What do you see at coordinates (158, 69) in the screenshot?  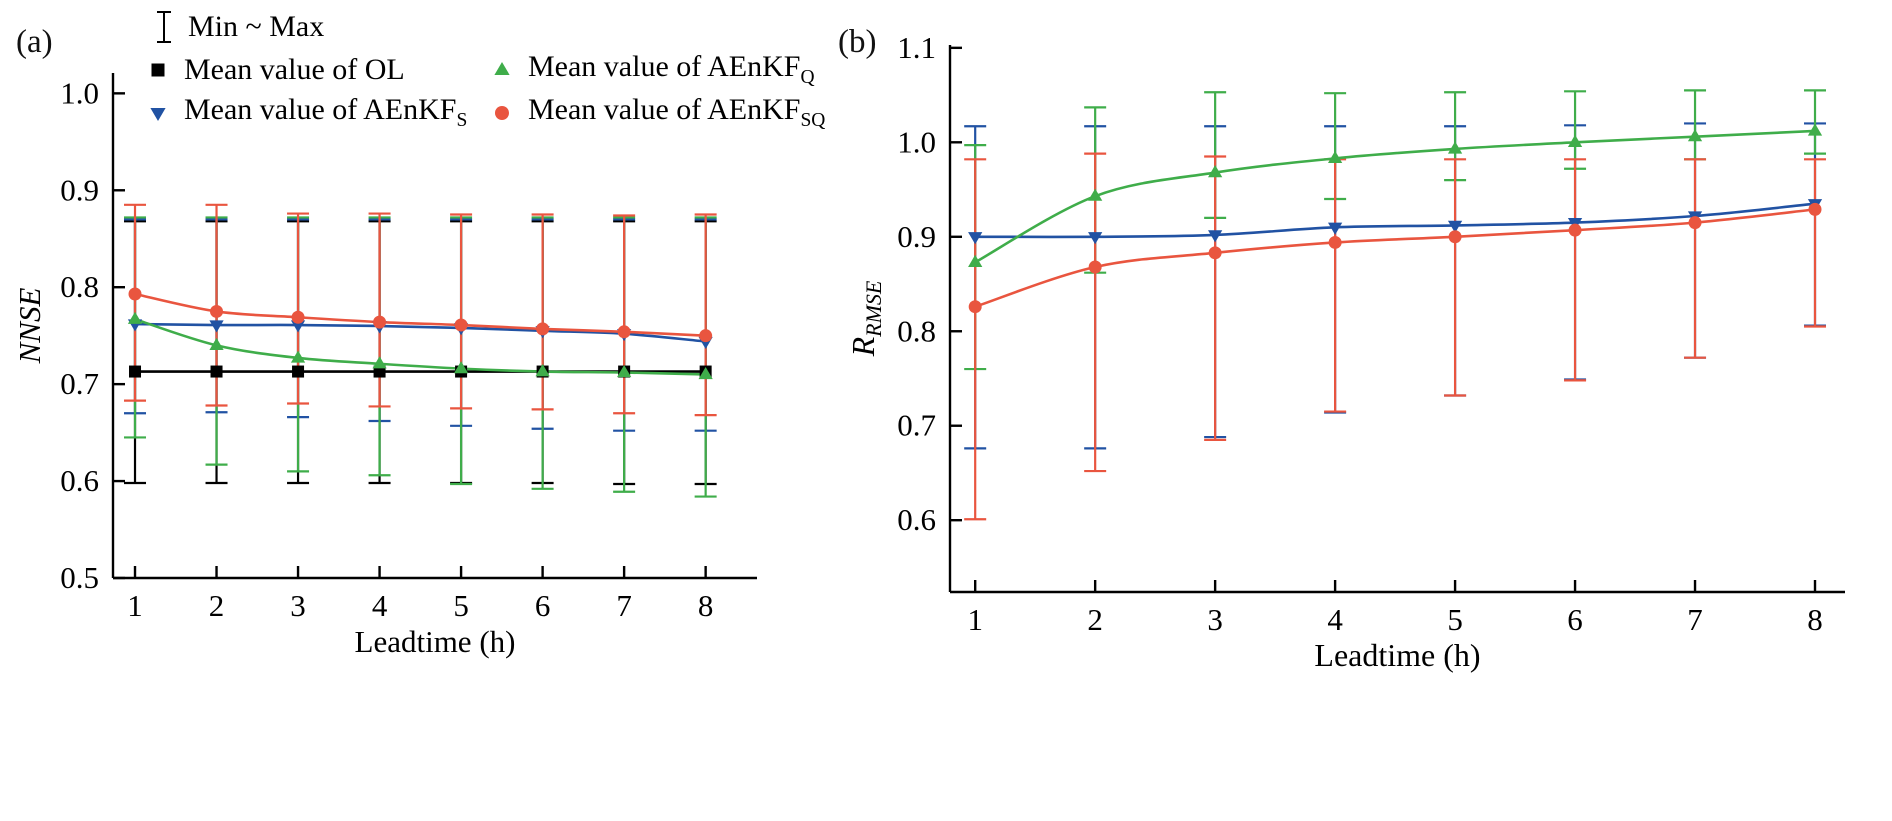 I see `square-marker-icon` at bounding box center [158, 69].